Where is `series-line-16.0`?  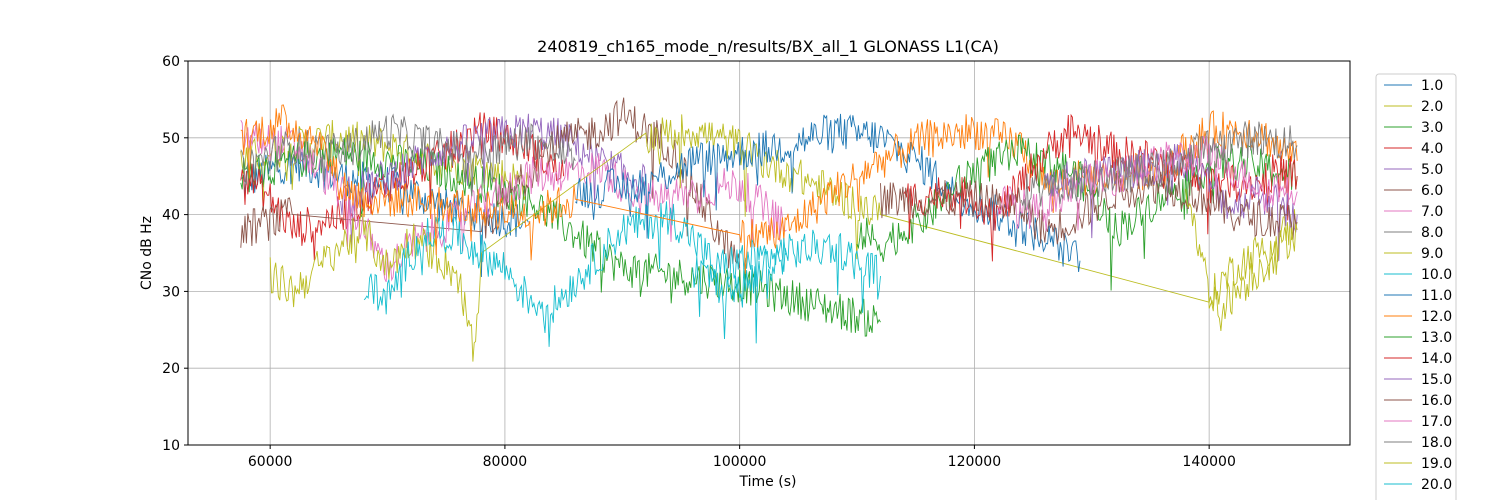
series-line-16.0 is located at coordinates (1089, 207).